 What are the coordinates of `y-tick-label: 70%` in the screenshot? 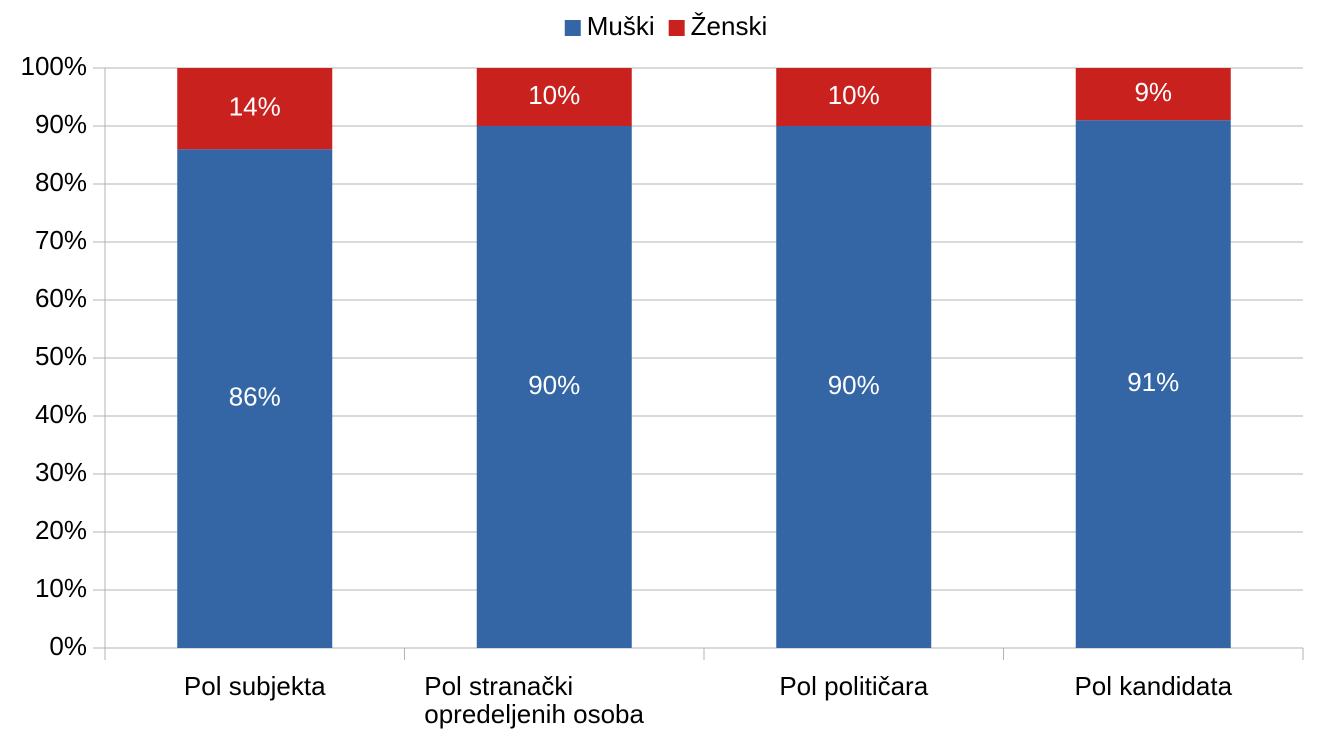 It's located at (61, 240).